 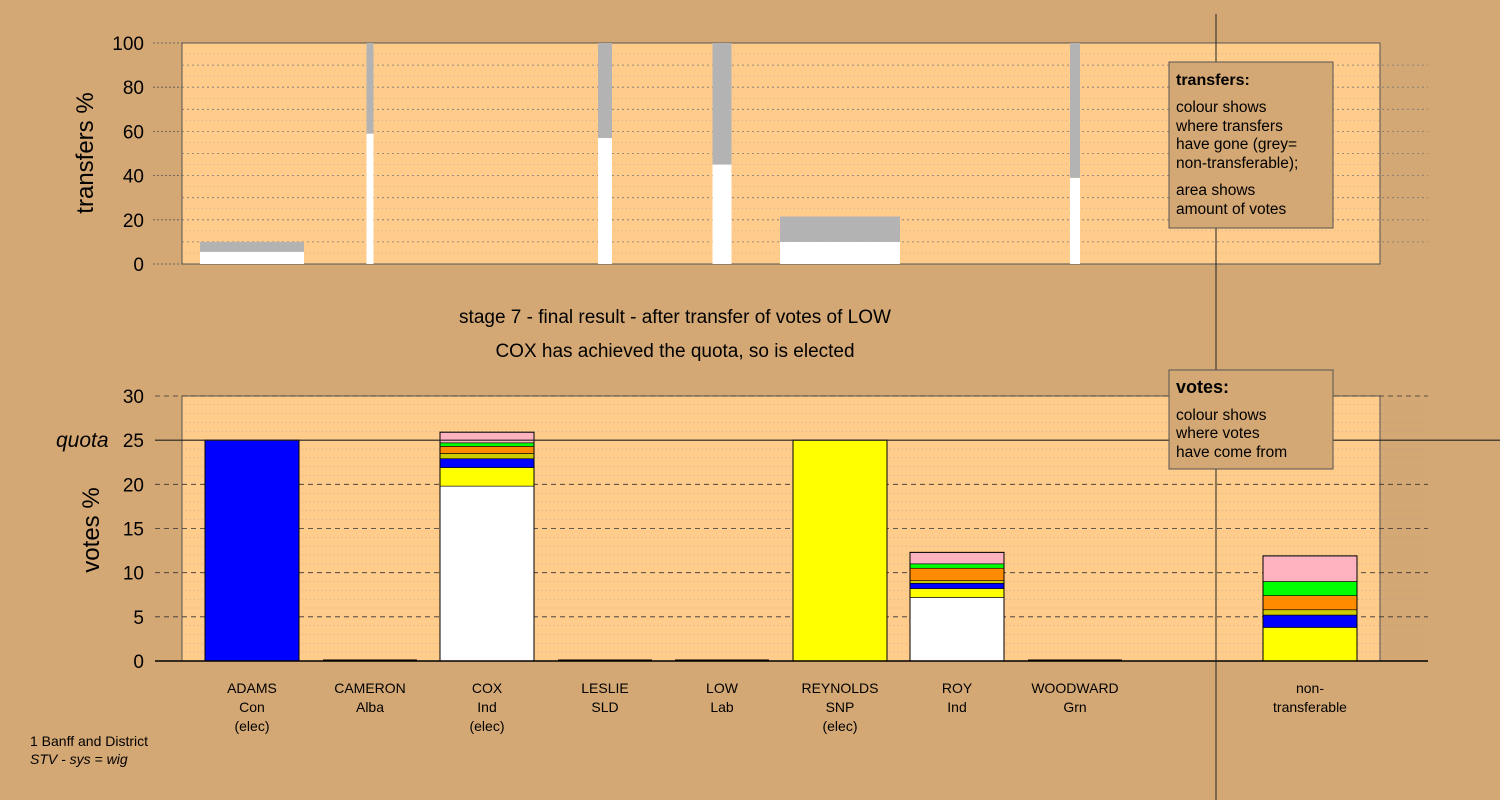 I want to click on votes-tick-label: 20, so click(x=133, y=485).